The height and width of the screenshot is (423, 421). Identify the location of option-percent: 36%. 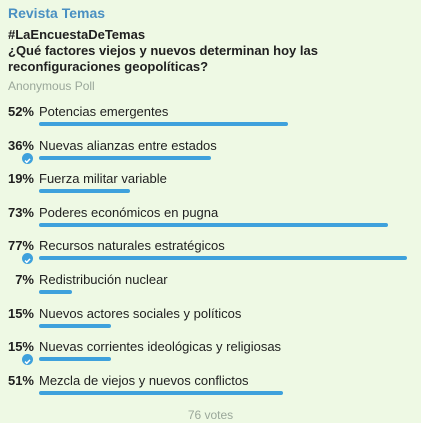
(20, 145).